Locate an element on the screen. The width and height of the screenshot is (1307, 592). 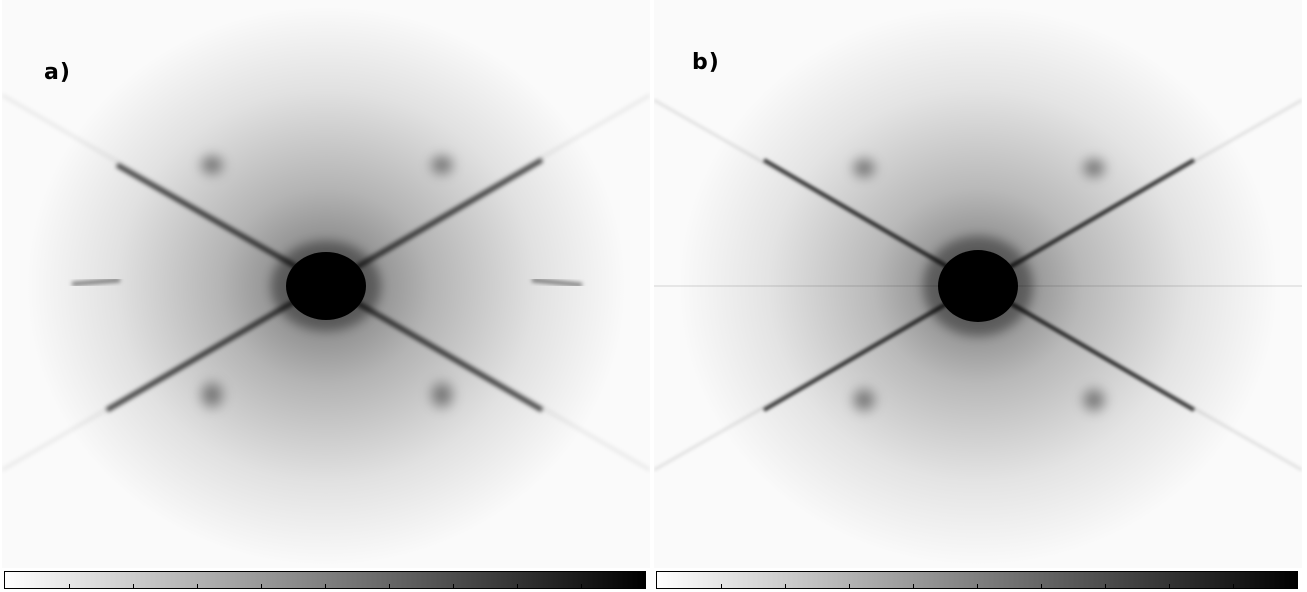
panel-label-a: a) is located at coordinates (57, 72).